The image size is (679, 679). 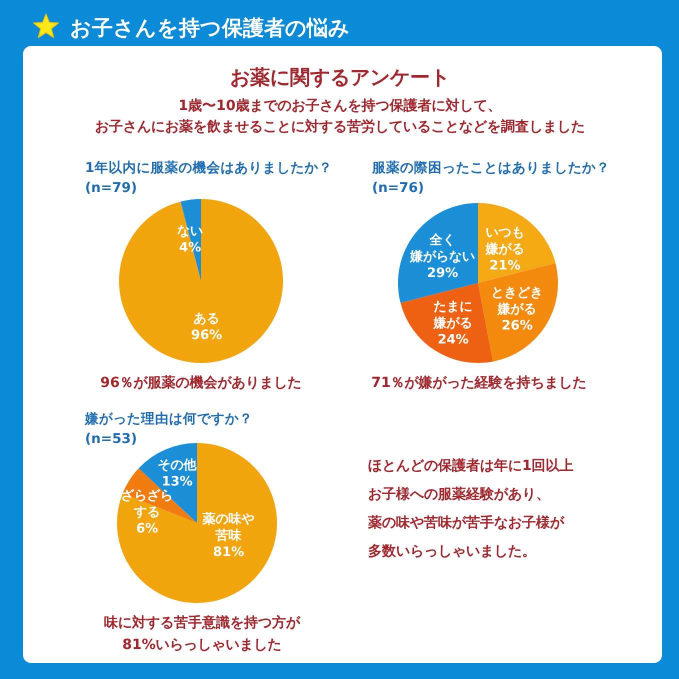 I want to click on slice-label: ざらざらする, so click(x=147, y=504).